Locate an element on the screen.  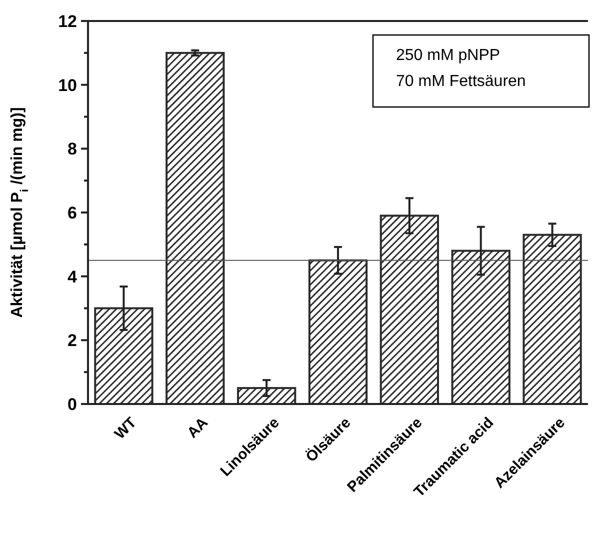
y-tick-label: 0 is located at coordinates (72, 404).